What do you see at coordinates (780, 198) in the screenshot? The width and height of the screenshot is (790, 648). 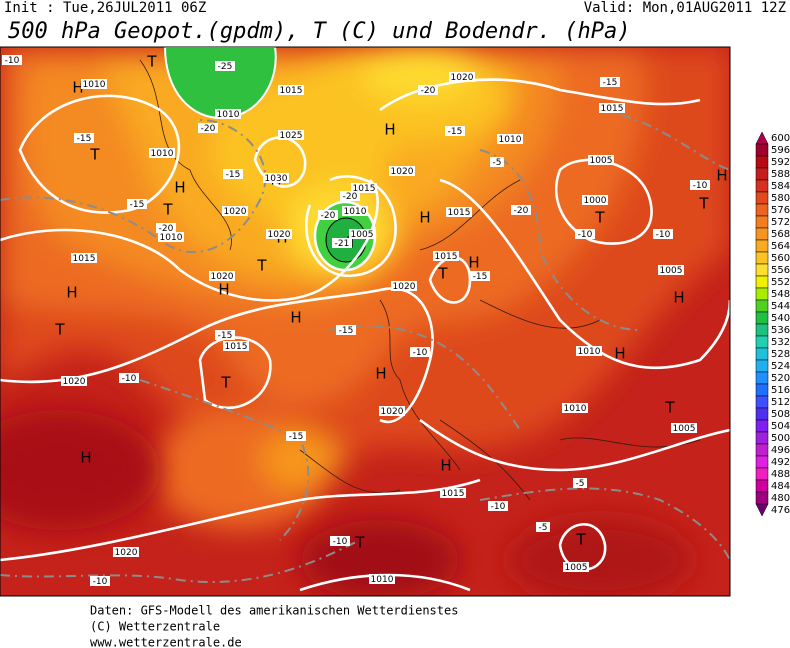 I see `legend-label: 580` at bounding box center [780, 198].